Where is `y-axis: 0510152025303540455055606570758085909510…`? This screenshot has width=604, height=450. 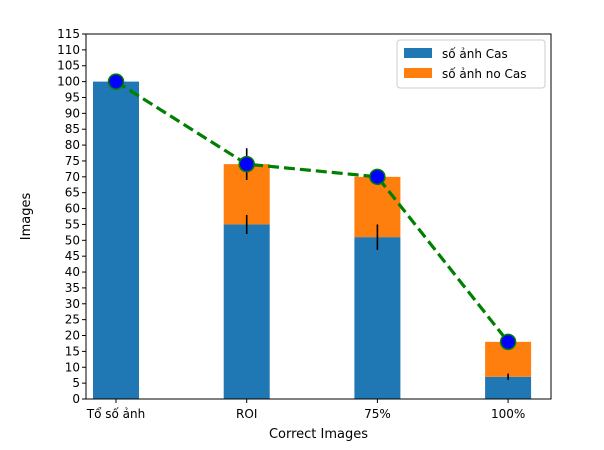 y-axis: 0510152025303540455055606570758085909510… is located at coordinates (71, 216).